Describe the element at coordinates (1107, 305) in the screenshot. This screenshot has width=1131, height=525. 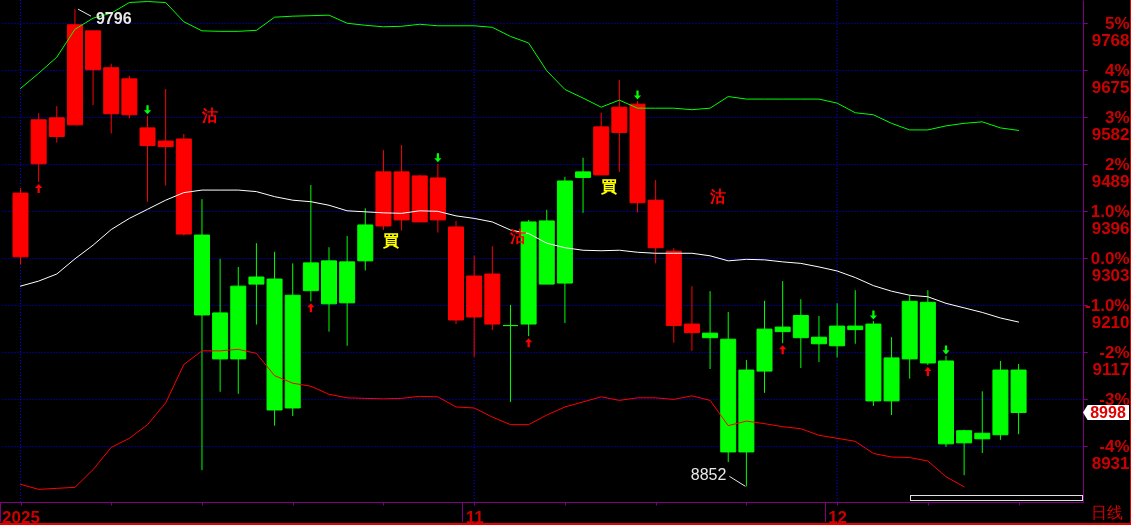
I see `y2-tick-label: -1.0%` at that location.